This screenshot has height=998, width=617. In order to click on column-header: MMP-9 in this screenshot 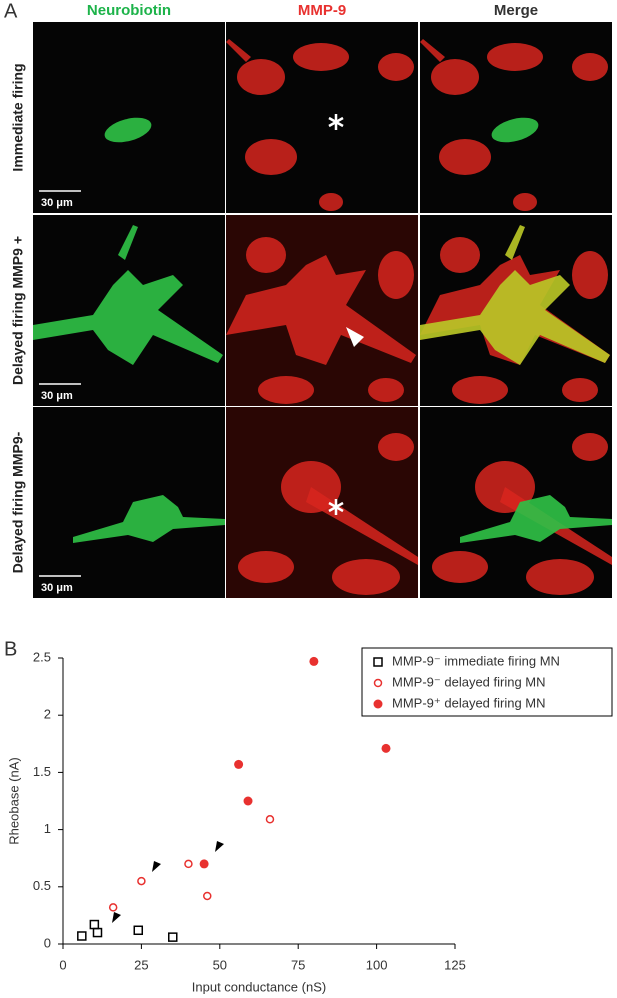, I will do `click(322, 10)`.